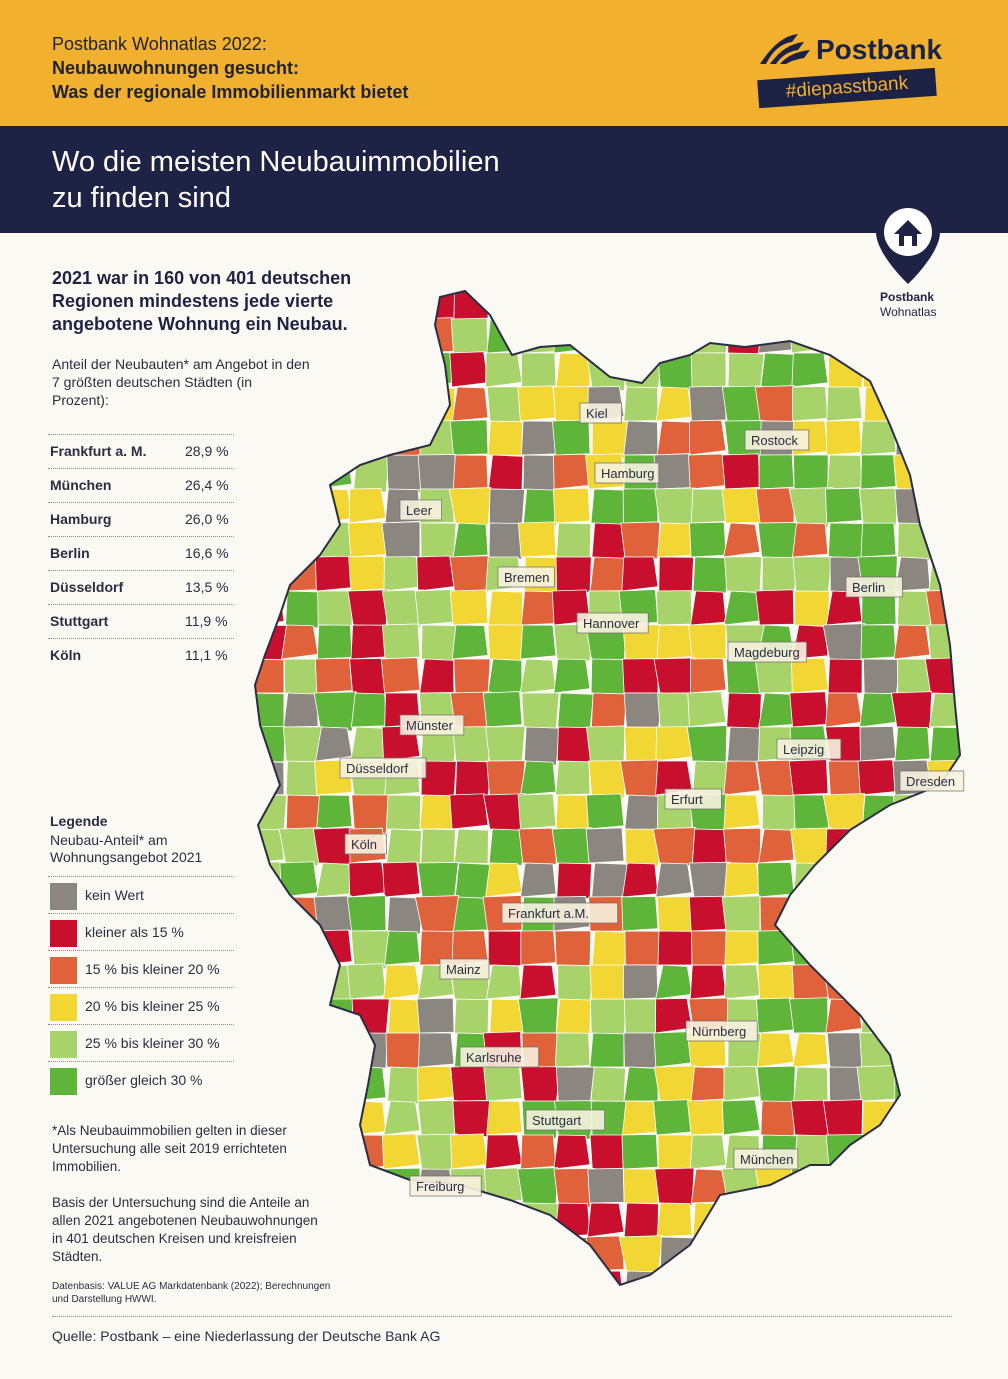 This screenshot has width=1008, height=1379. What do you see at coordinates (141, 968) in the screenshot?
I see `legend-item: 15 % bis kleiner 20 %` at bounding box center [141, 968].